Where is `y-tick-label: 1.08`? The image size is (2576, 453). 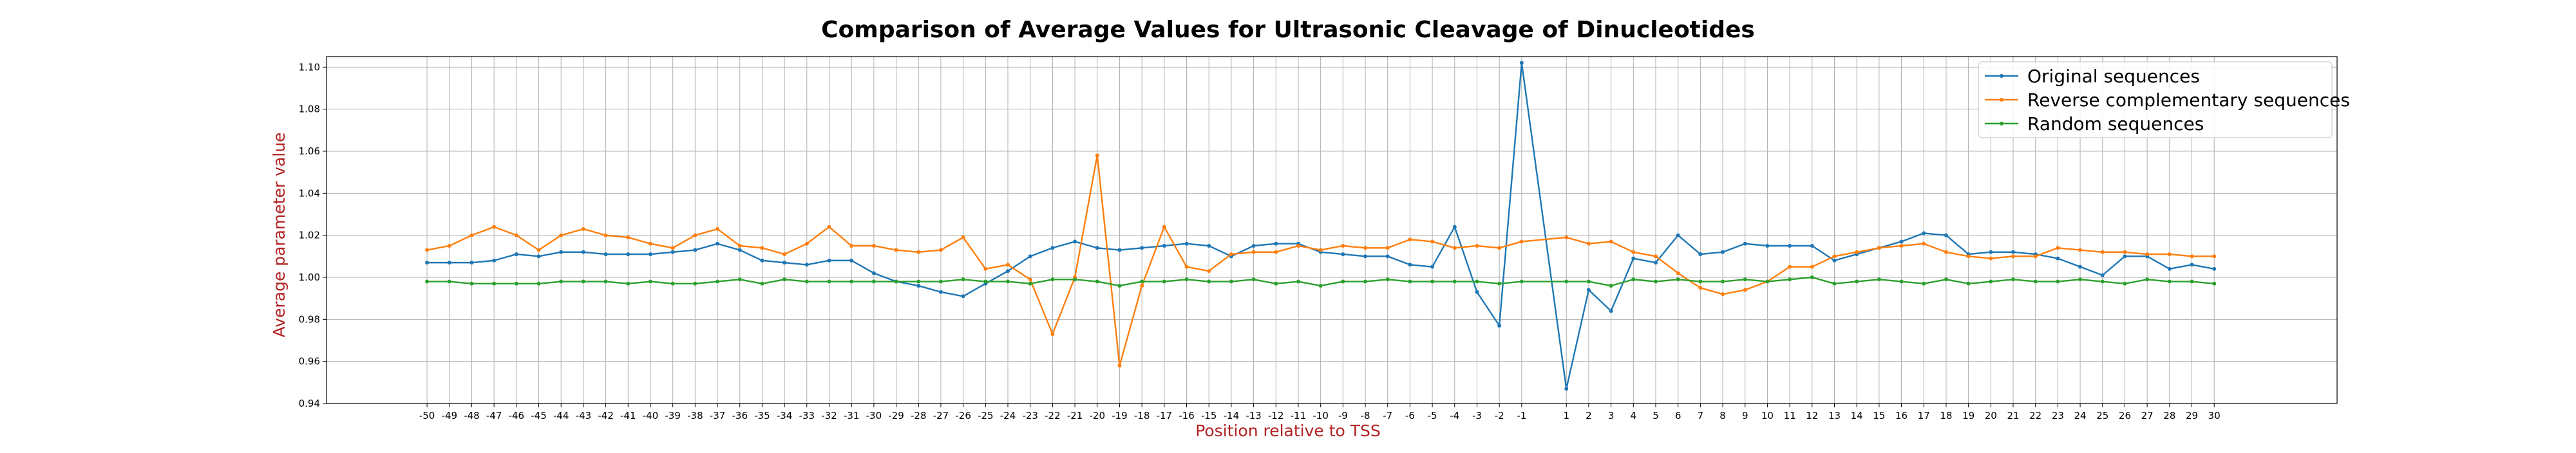 y-tick-label: 1.08 is located at coordinates (309, 109).